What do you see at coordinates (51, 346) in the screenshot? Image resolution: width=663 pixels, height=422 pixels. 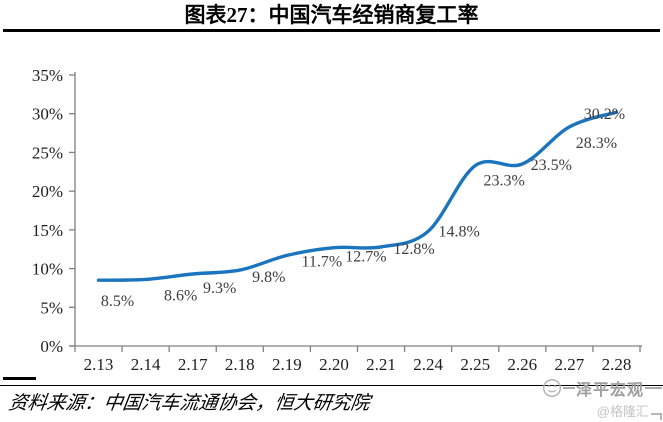 I see `y-tick-label: 0%` at bounding box center [51, 346].